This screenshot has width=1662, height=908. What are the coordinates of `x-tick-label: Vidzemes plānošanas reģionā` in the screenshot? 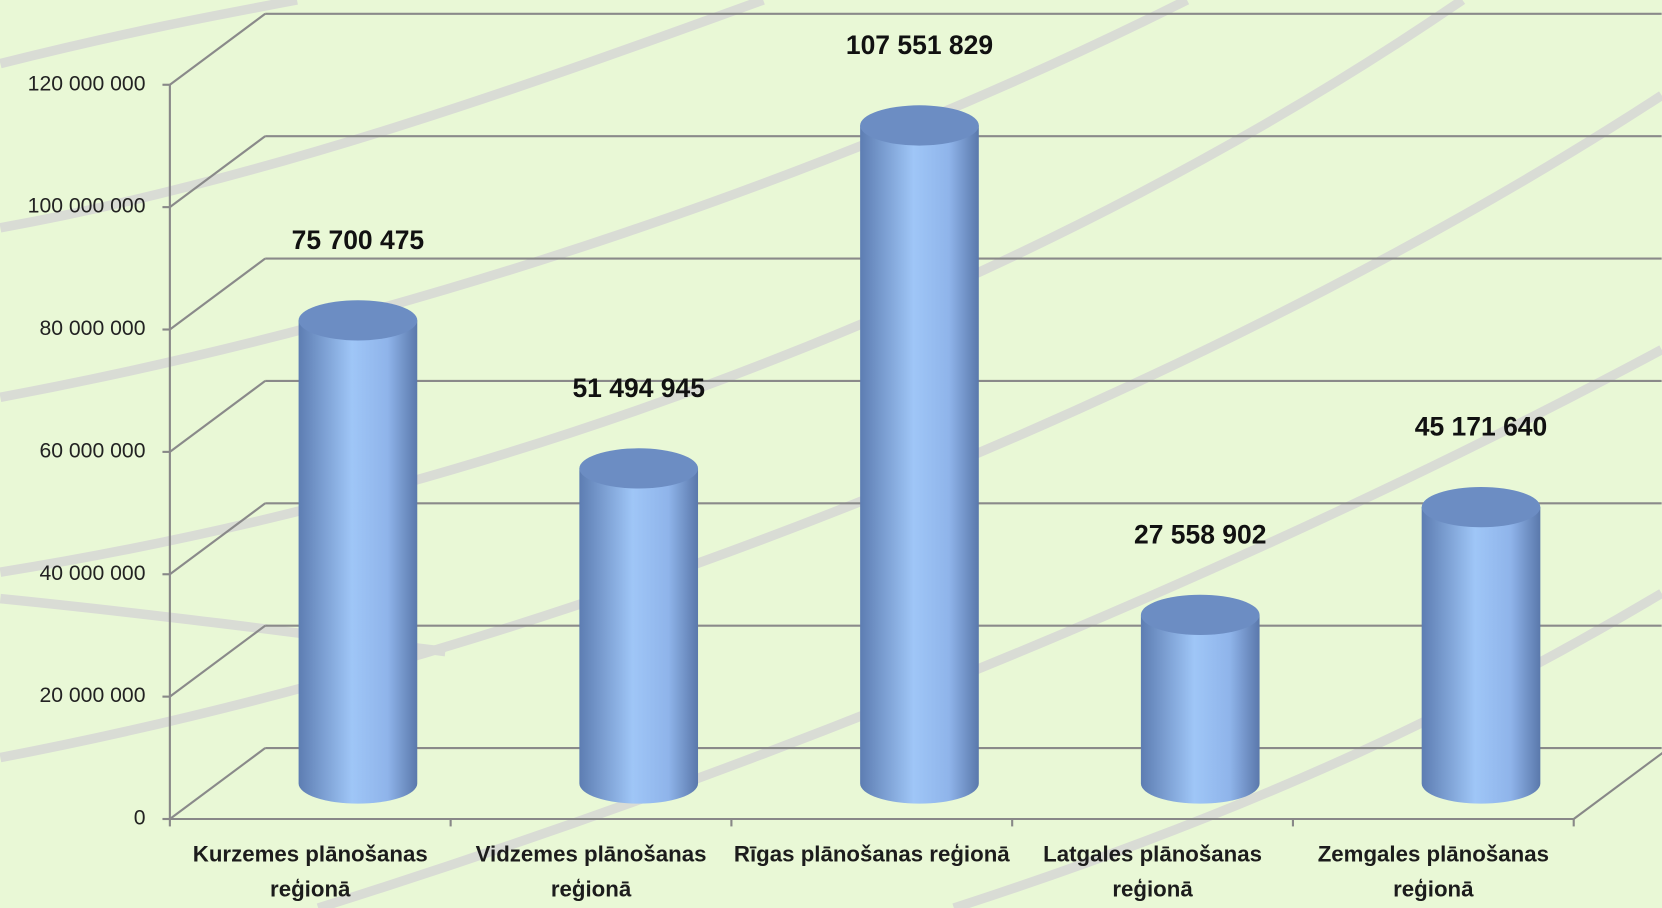 It's located at (591, 872).